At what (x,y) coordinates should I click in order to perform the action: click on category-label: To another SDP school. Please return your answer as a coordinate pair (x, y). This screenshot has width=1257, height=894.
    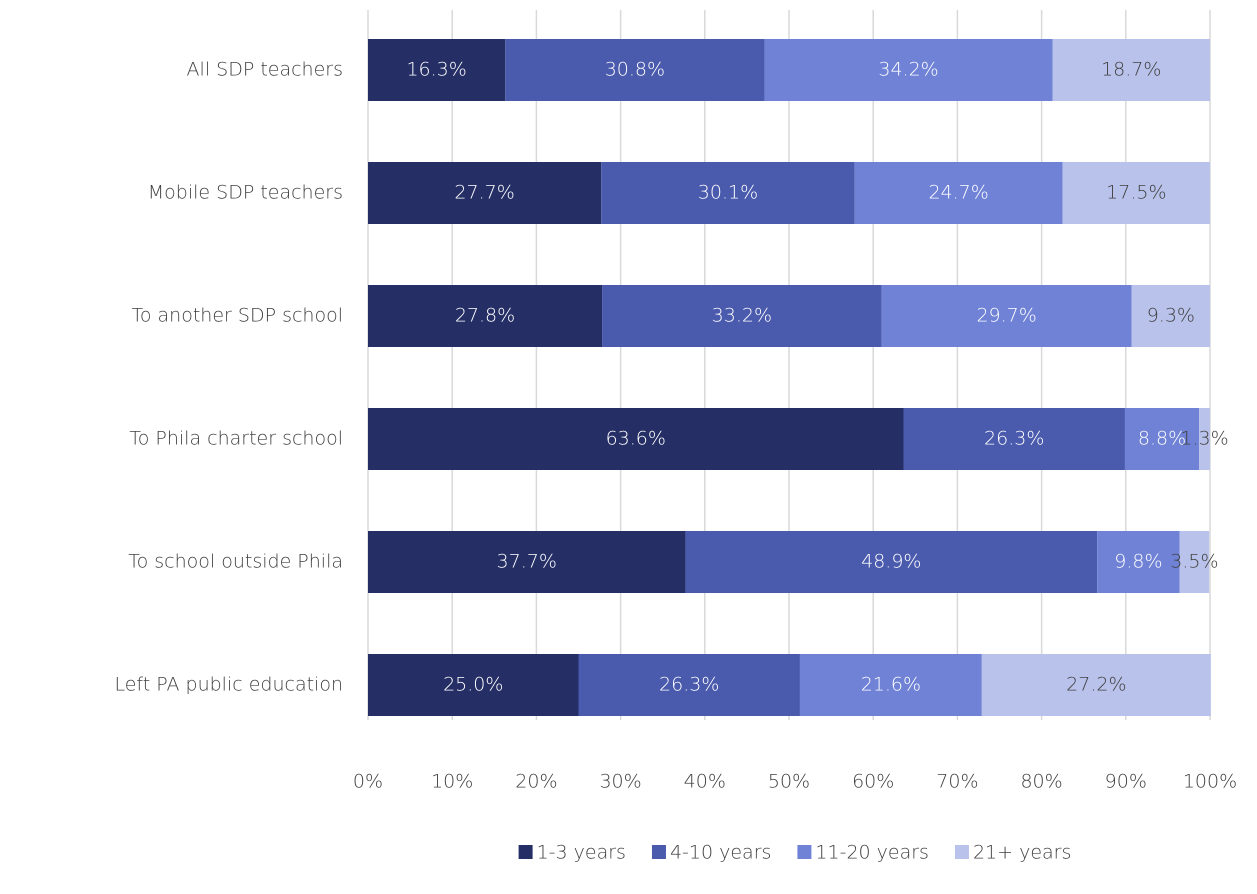
    Looking at the image, I should click on (238, 316).